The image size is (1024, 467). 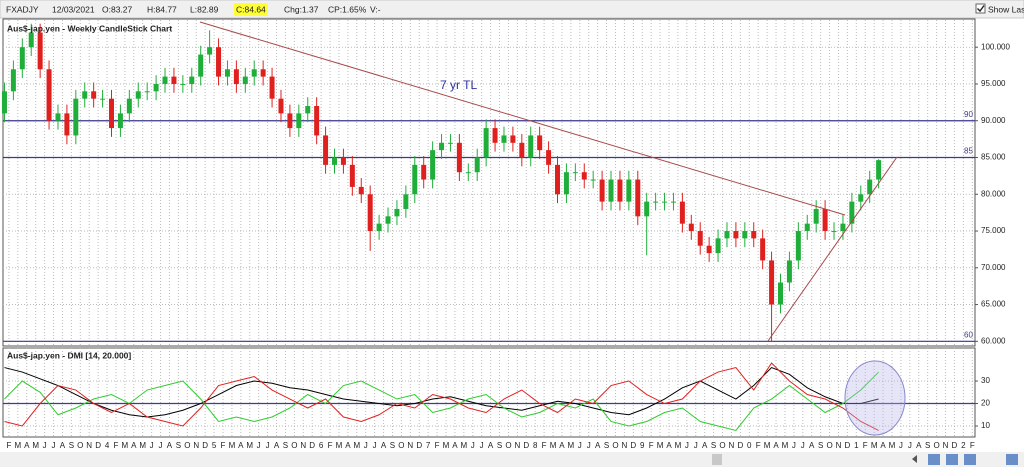 What do you see at coordinates (1012, 459) in the screenshot?
I see `settings-button` at bounding box center [1012, 459].